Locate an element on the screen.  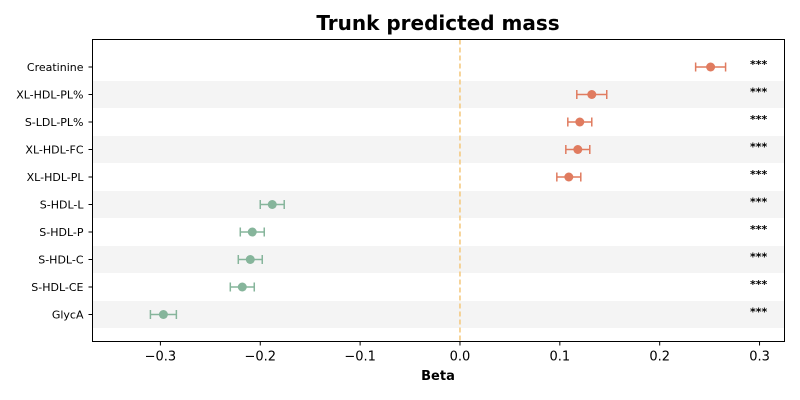
y-tick-label: XL-HDL-PL% is located at coordinates (49, 95).